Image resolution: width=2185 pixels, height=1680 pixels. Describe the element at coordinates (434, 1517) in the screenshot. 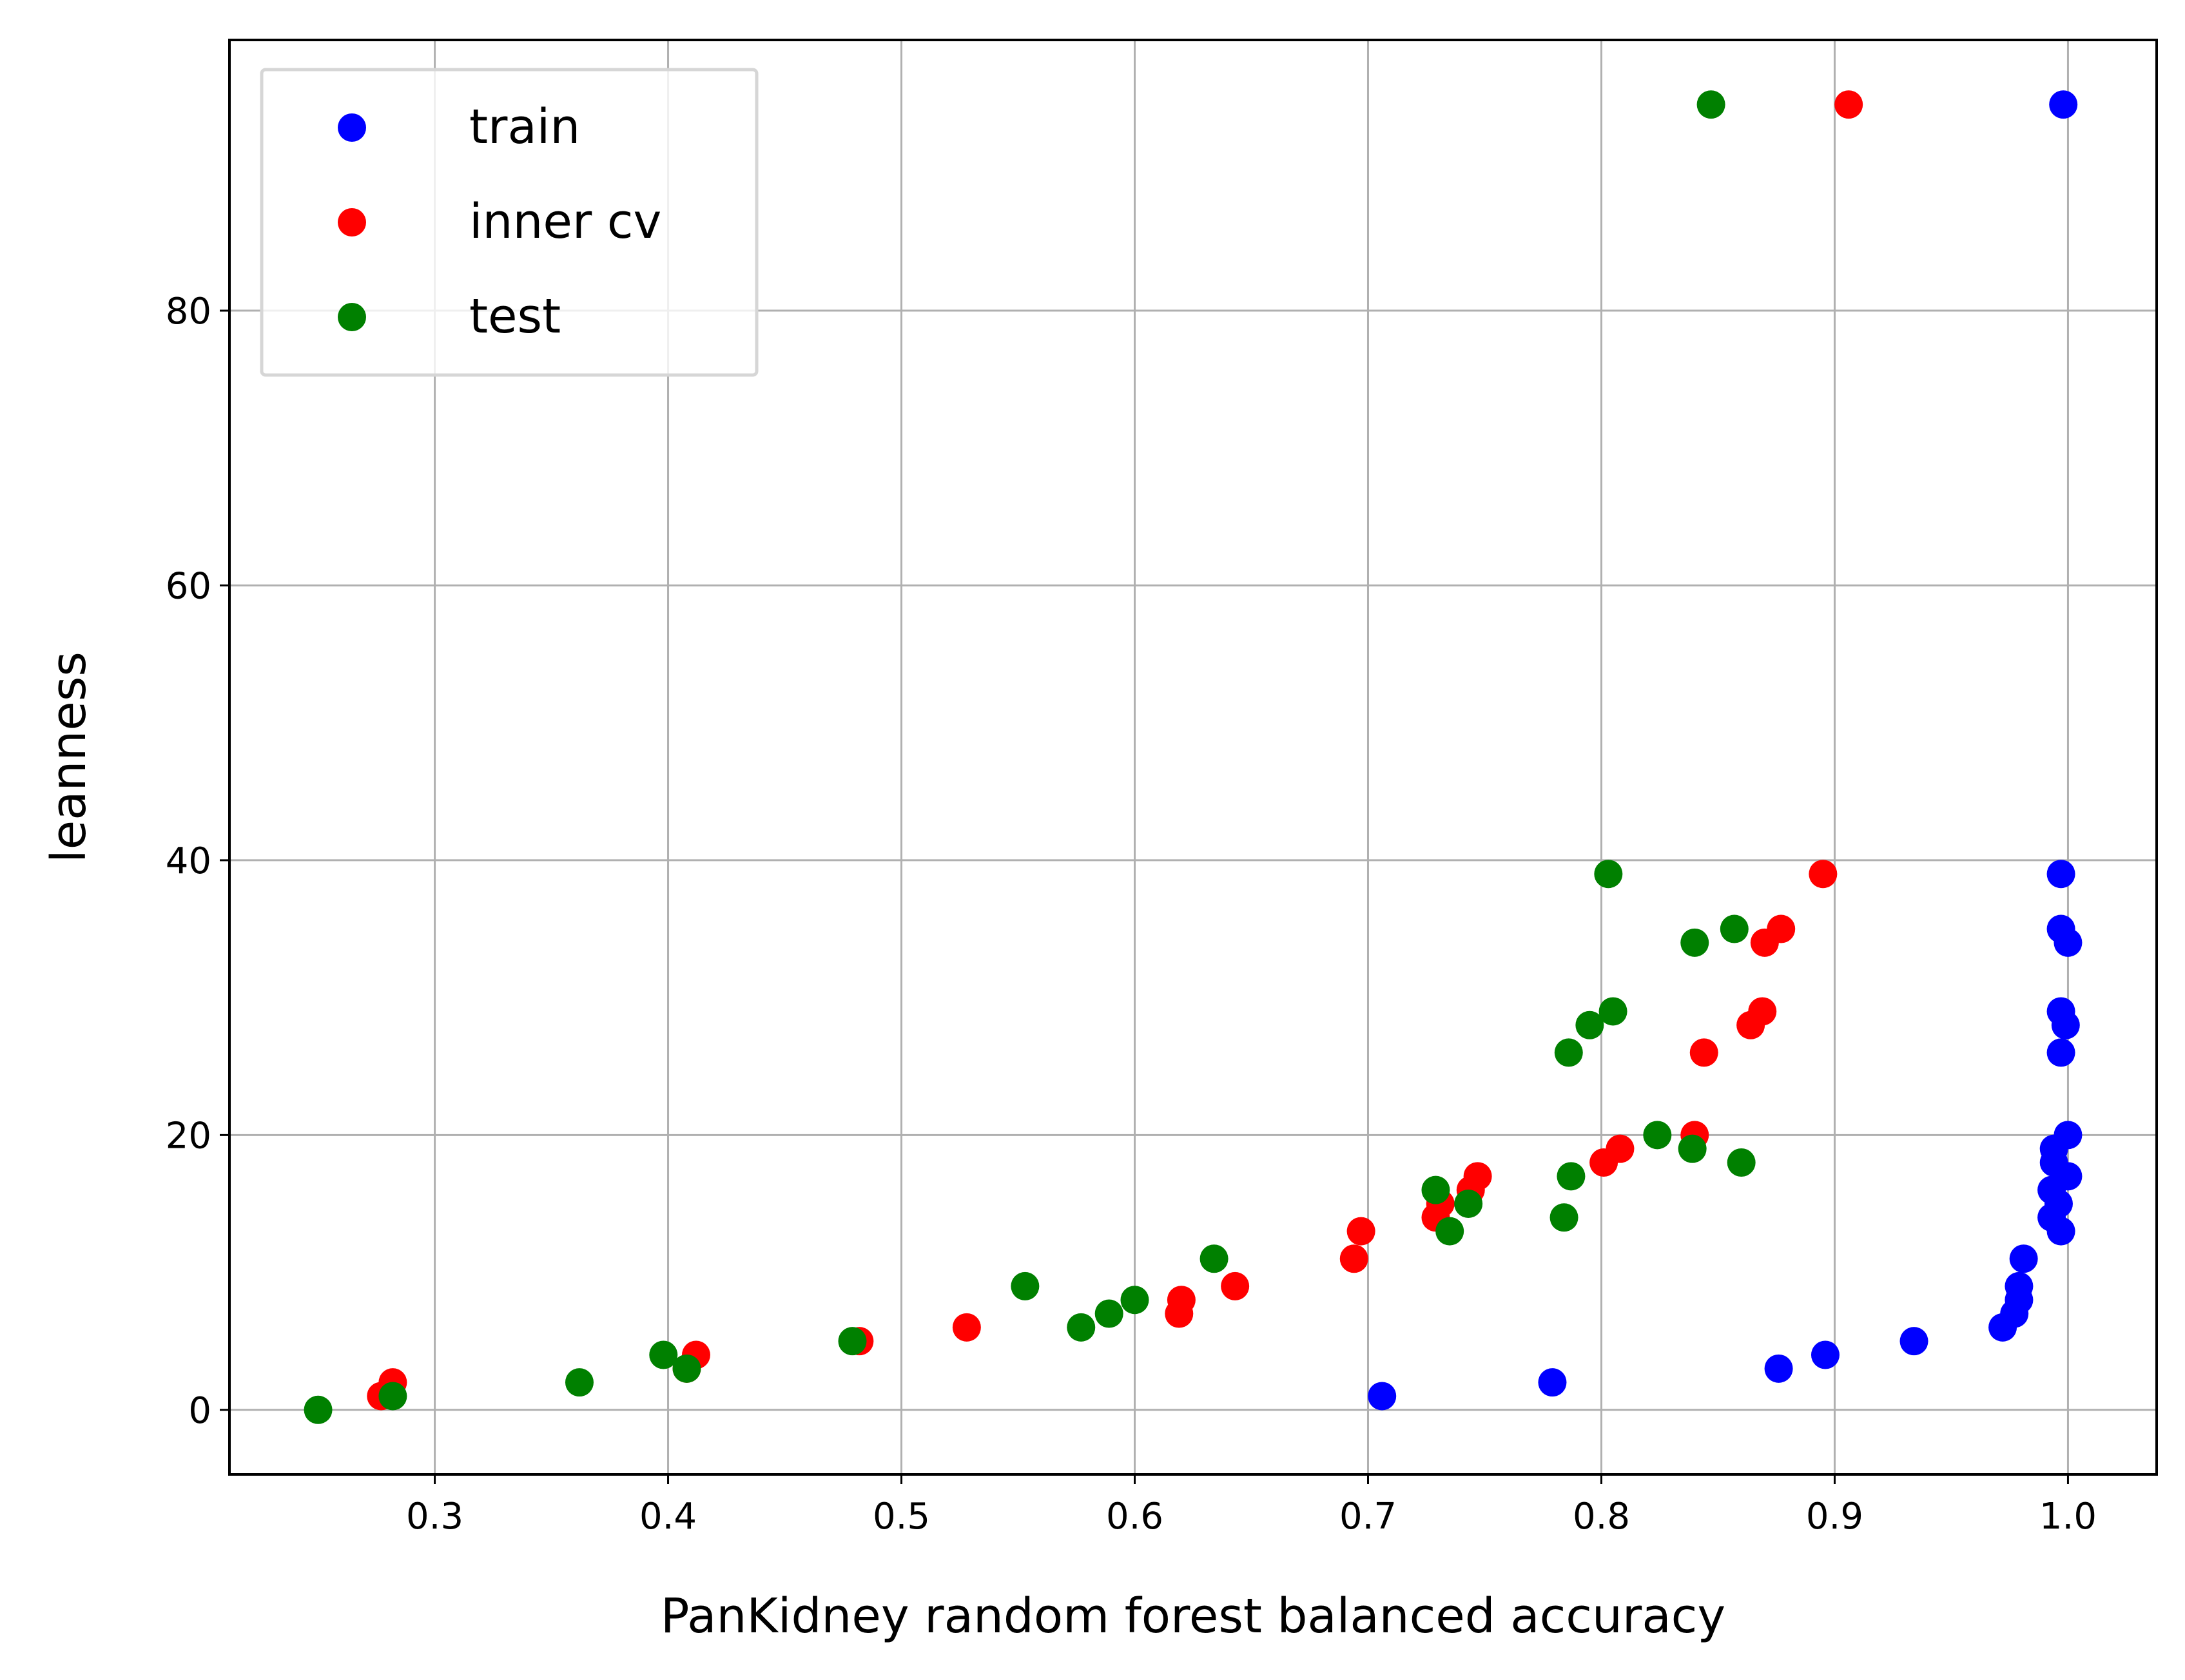

I see `x-tick-label: 0.3` at that location.